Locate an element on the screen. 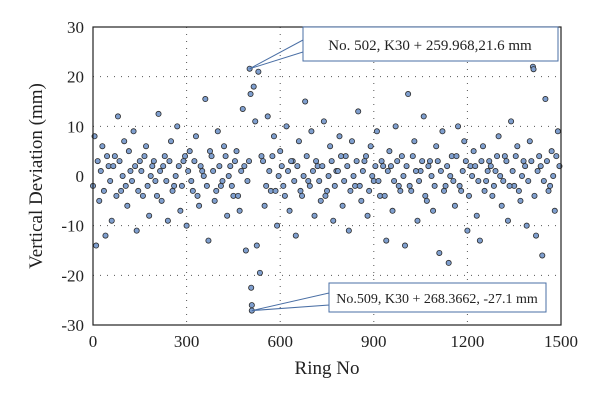 The width and height of the screenshot is (600, 406). y-axis-ticks: -30 -20 -10 0 10 20 30 is located at coordinates (72, 176).